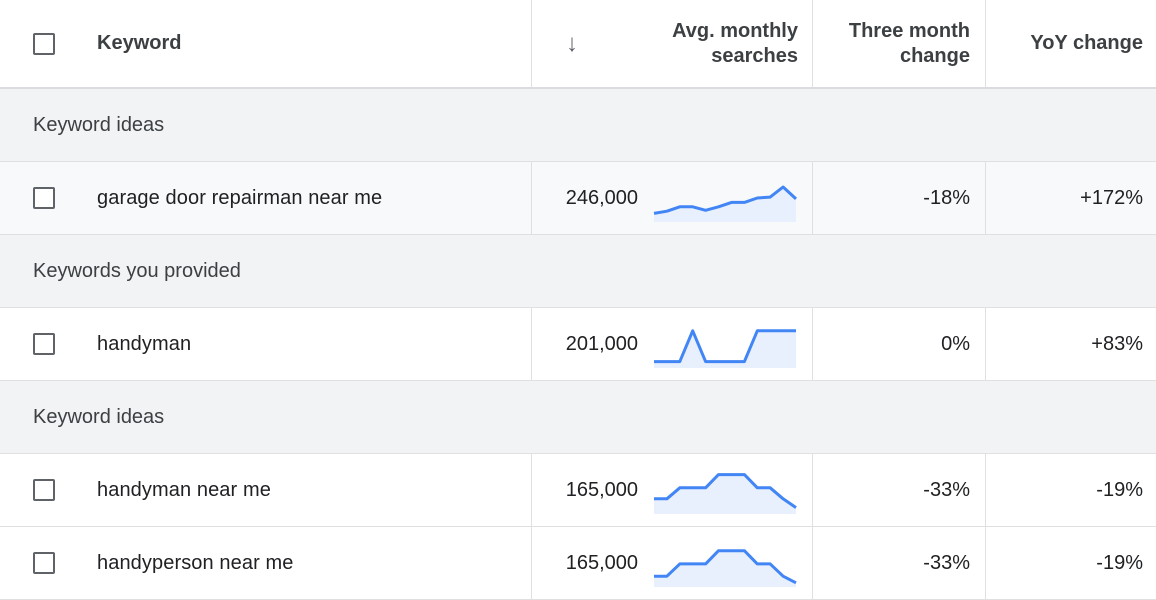 The image size is (1156, 600). Describe the element at coordinates (735, 30) in the screenshot. I see `header-avg-line1: Avg. monthly` at that location.